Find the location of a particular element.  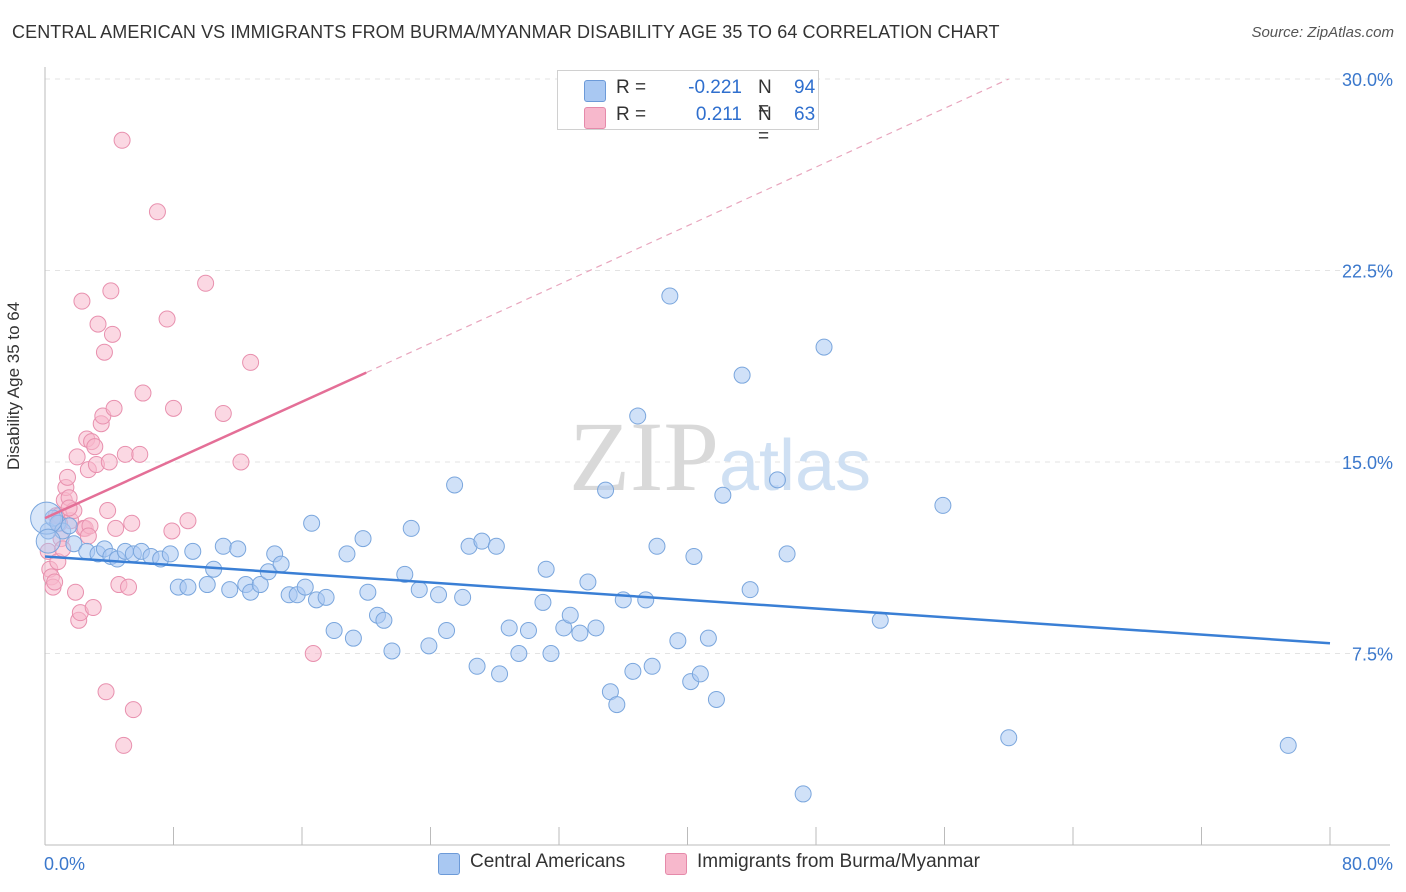

r-value: 0.211 is located at coordinates (718, 114).